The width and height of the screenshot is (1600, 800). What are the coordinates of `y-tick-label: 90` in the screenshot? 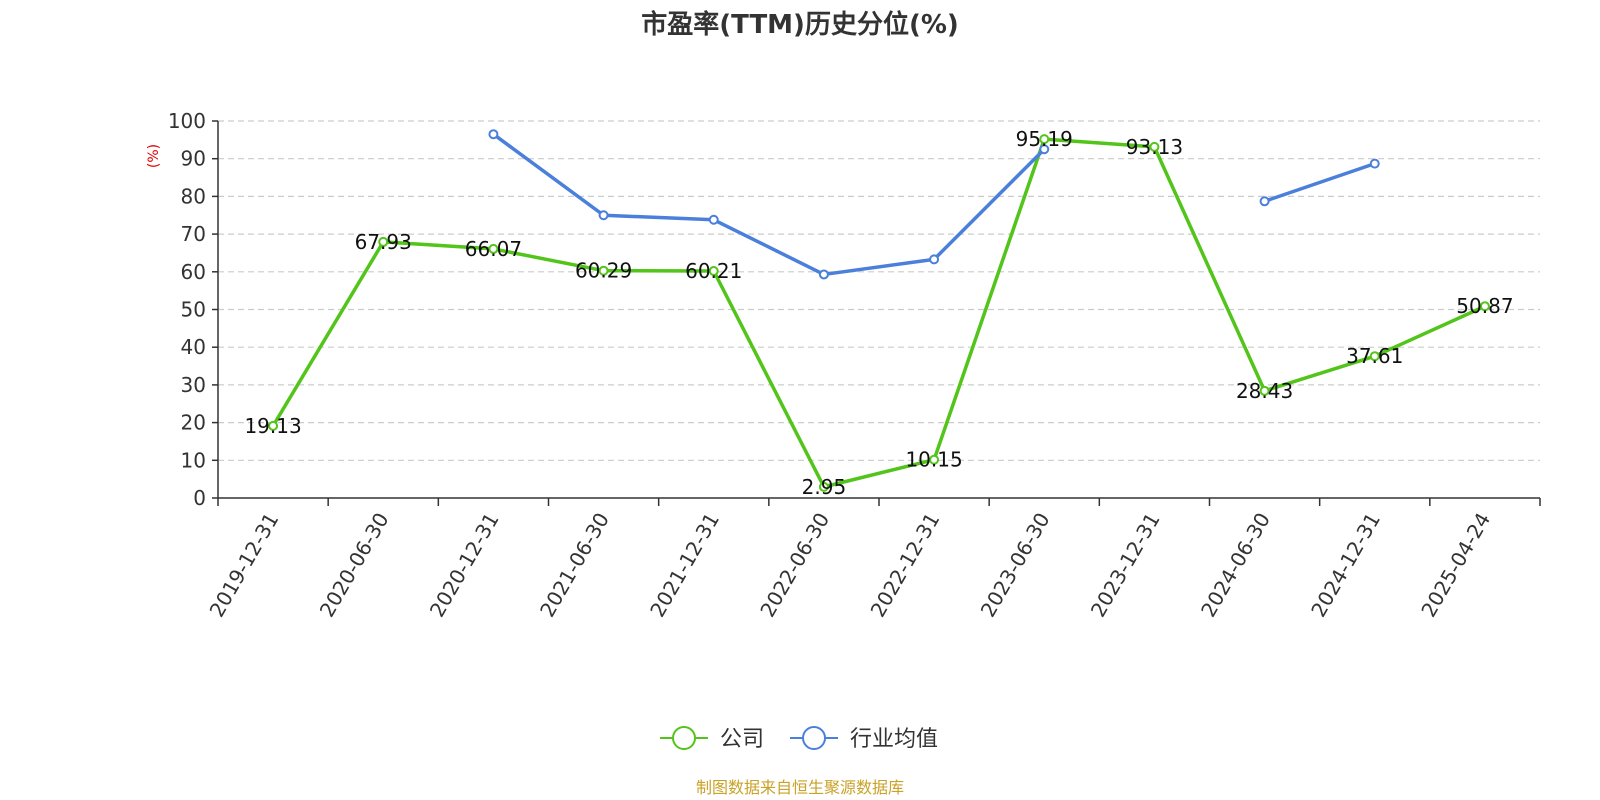 It's located at (193, 159).